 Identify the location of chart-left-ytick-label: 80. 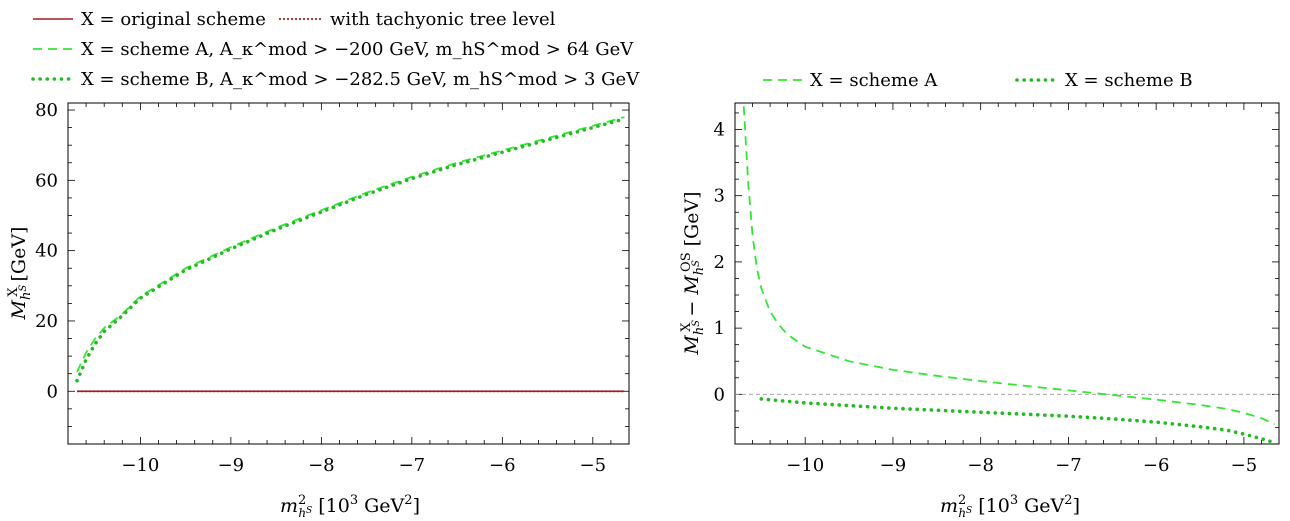
(46, 110).